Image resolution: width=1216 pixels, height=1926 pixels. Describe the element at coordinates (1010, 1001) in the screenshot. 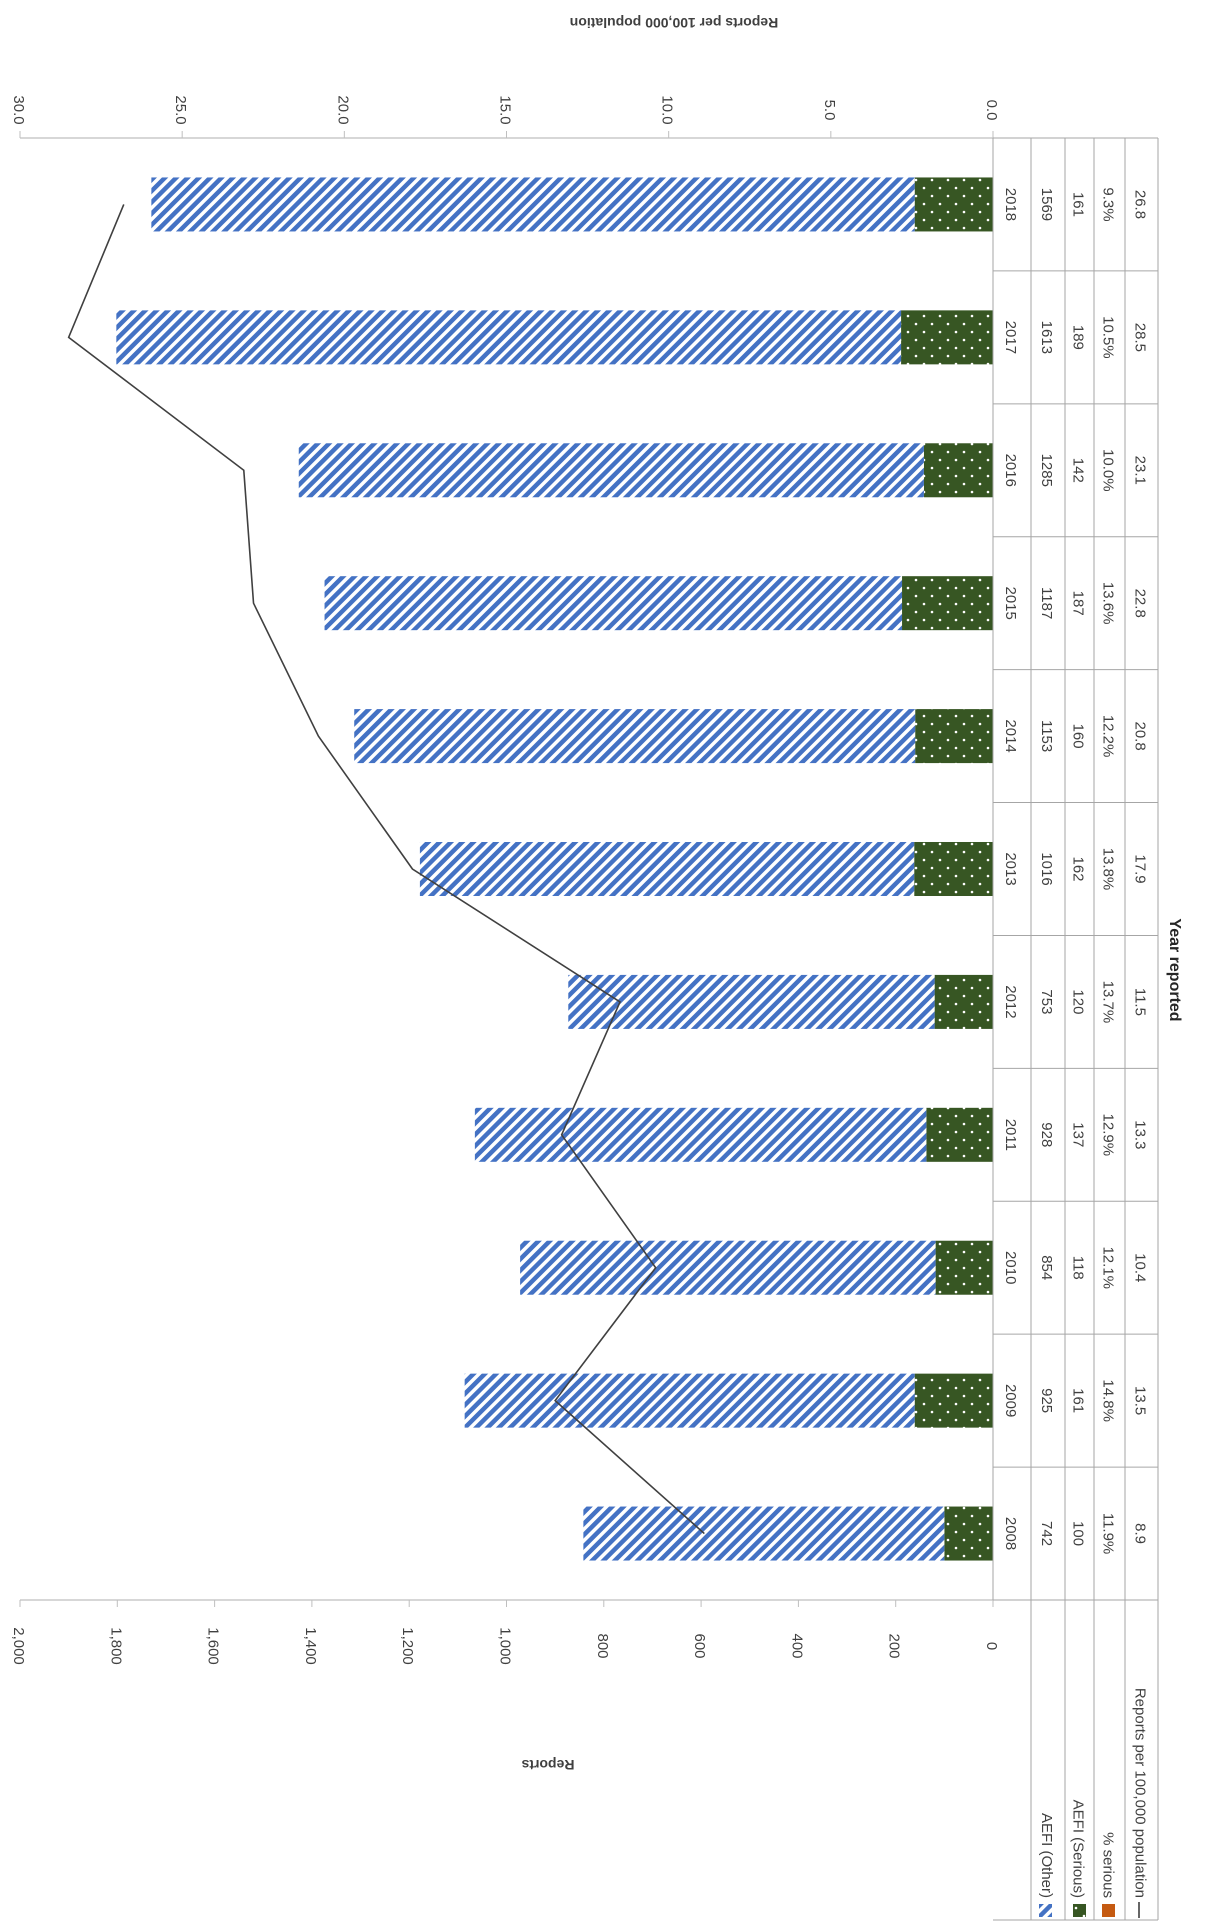

I see `category-label: 2012` at that location.